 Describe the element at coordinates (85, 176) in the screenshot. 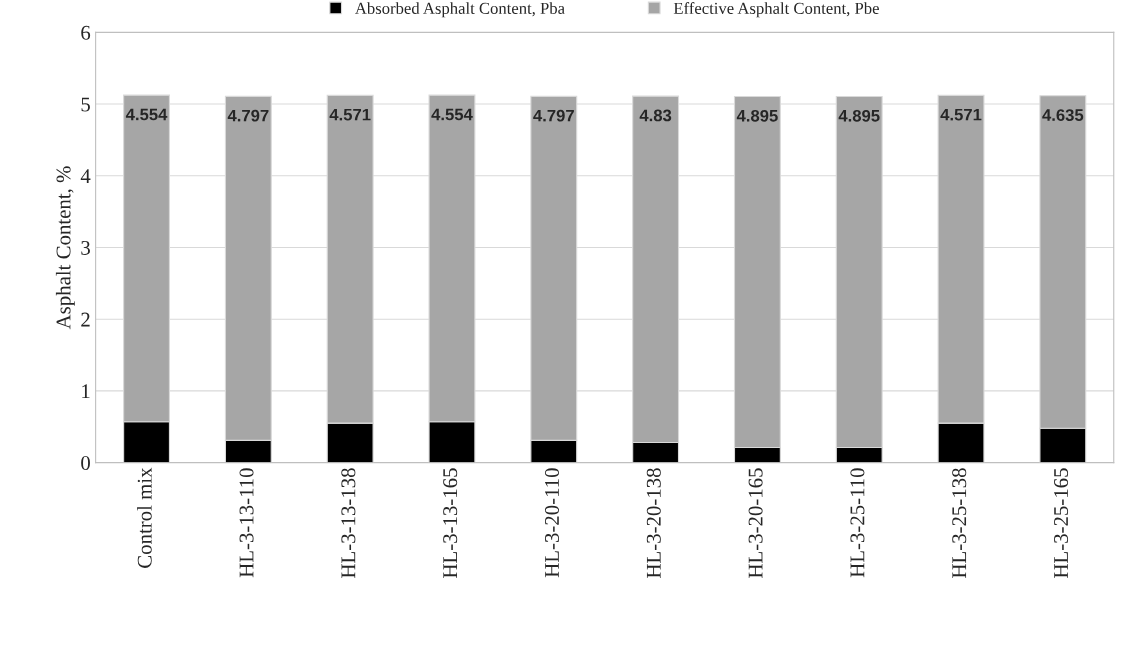

I see `y-tick-label: 4` at that location.